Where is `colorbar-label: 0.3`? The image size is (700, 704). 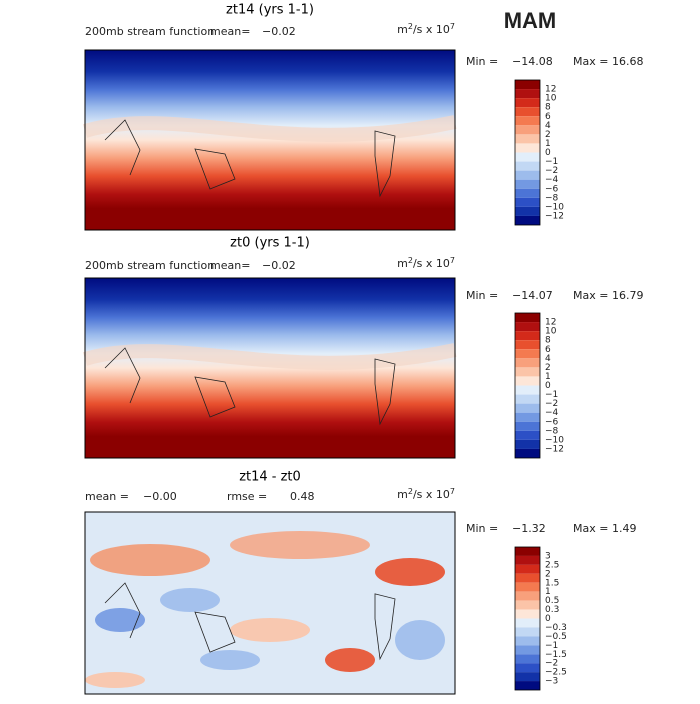 colorbar-label: 0.3 is located at coordinates (552, 610).